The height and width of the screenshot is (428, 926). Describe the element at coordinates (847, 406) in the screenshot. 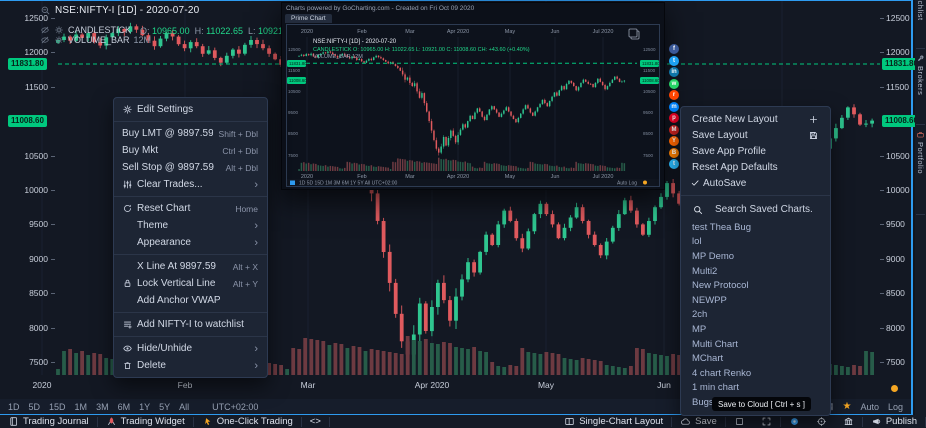

I see `star-icon: ★` at that location.